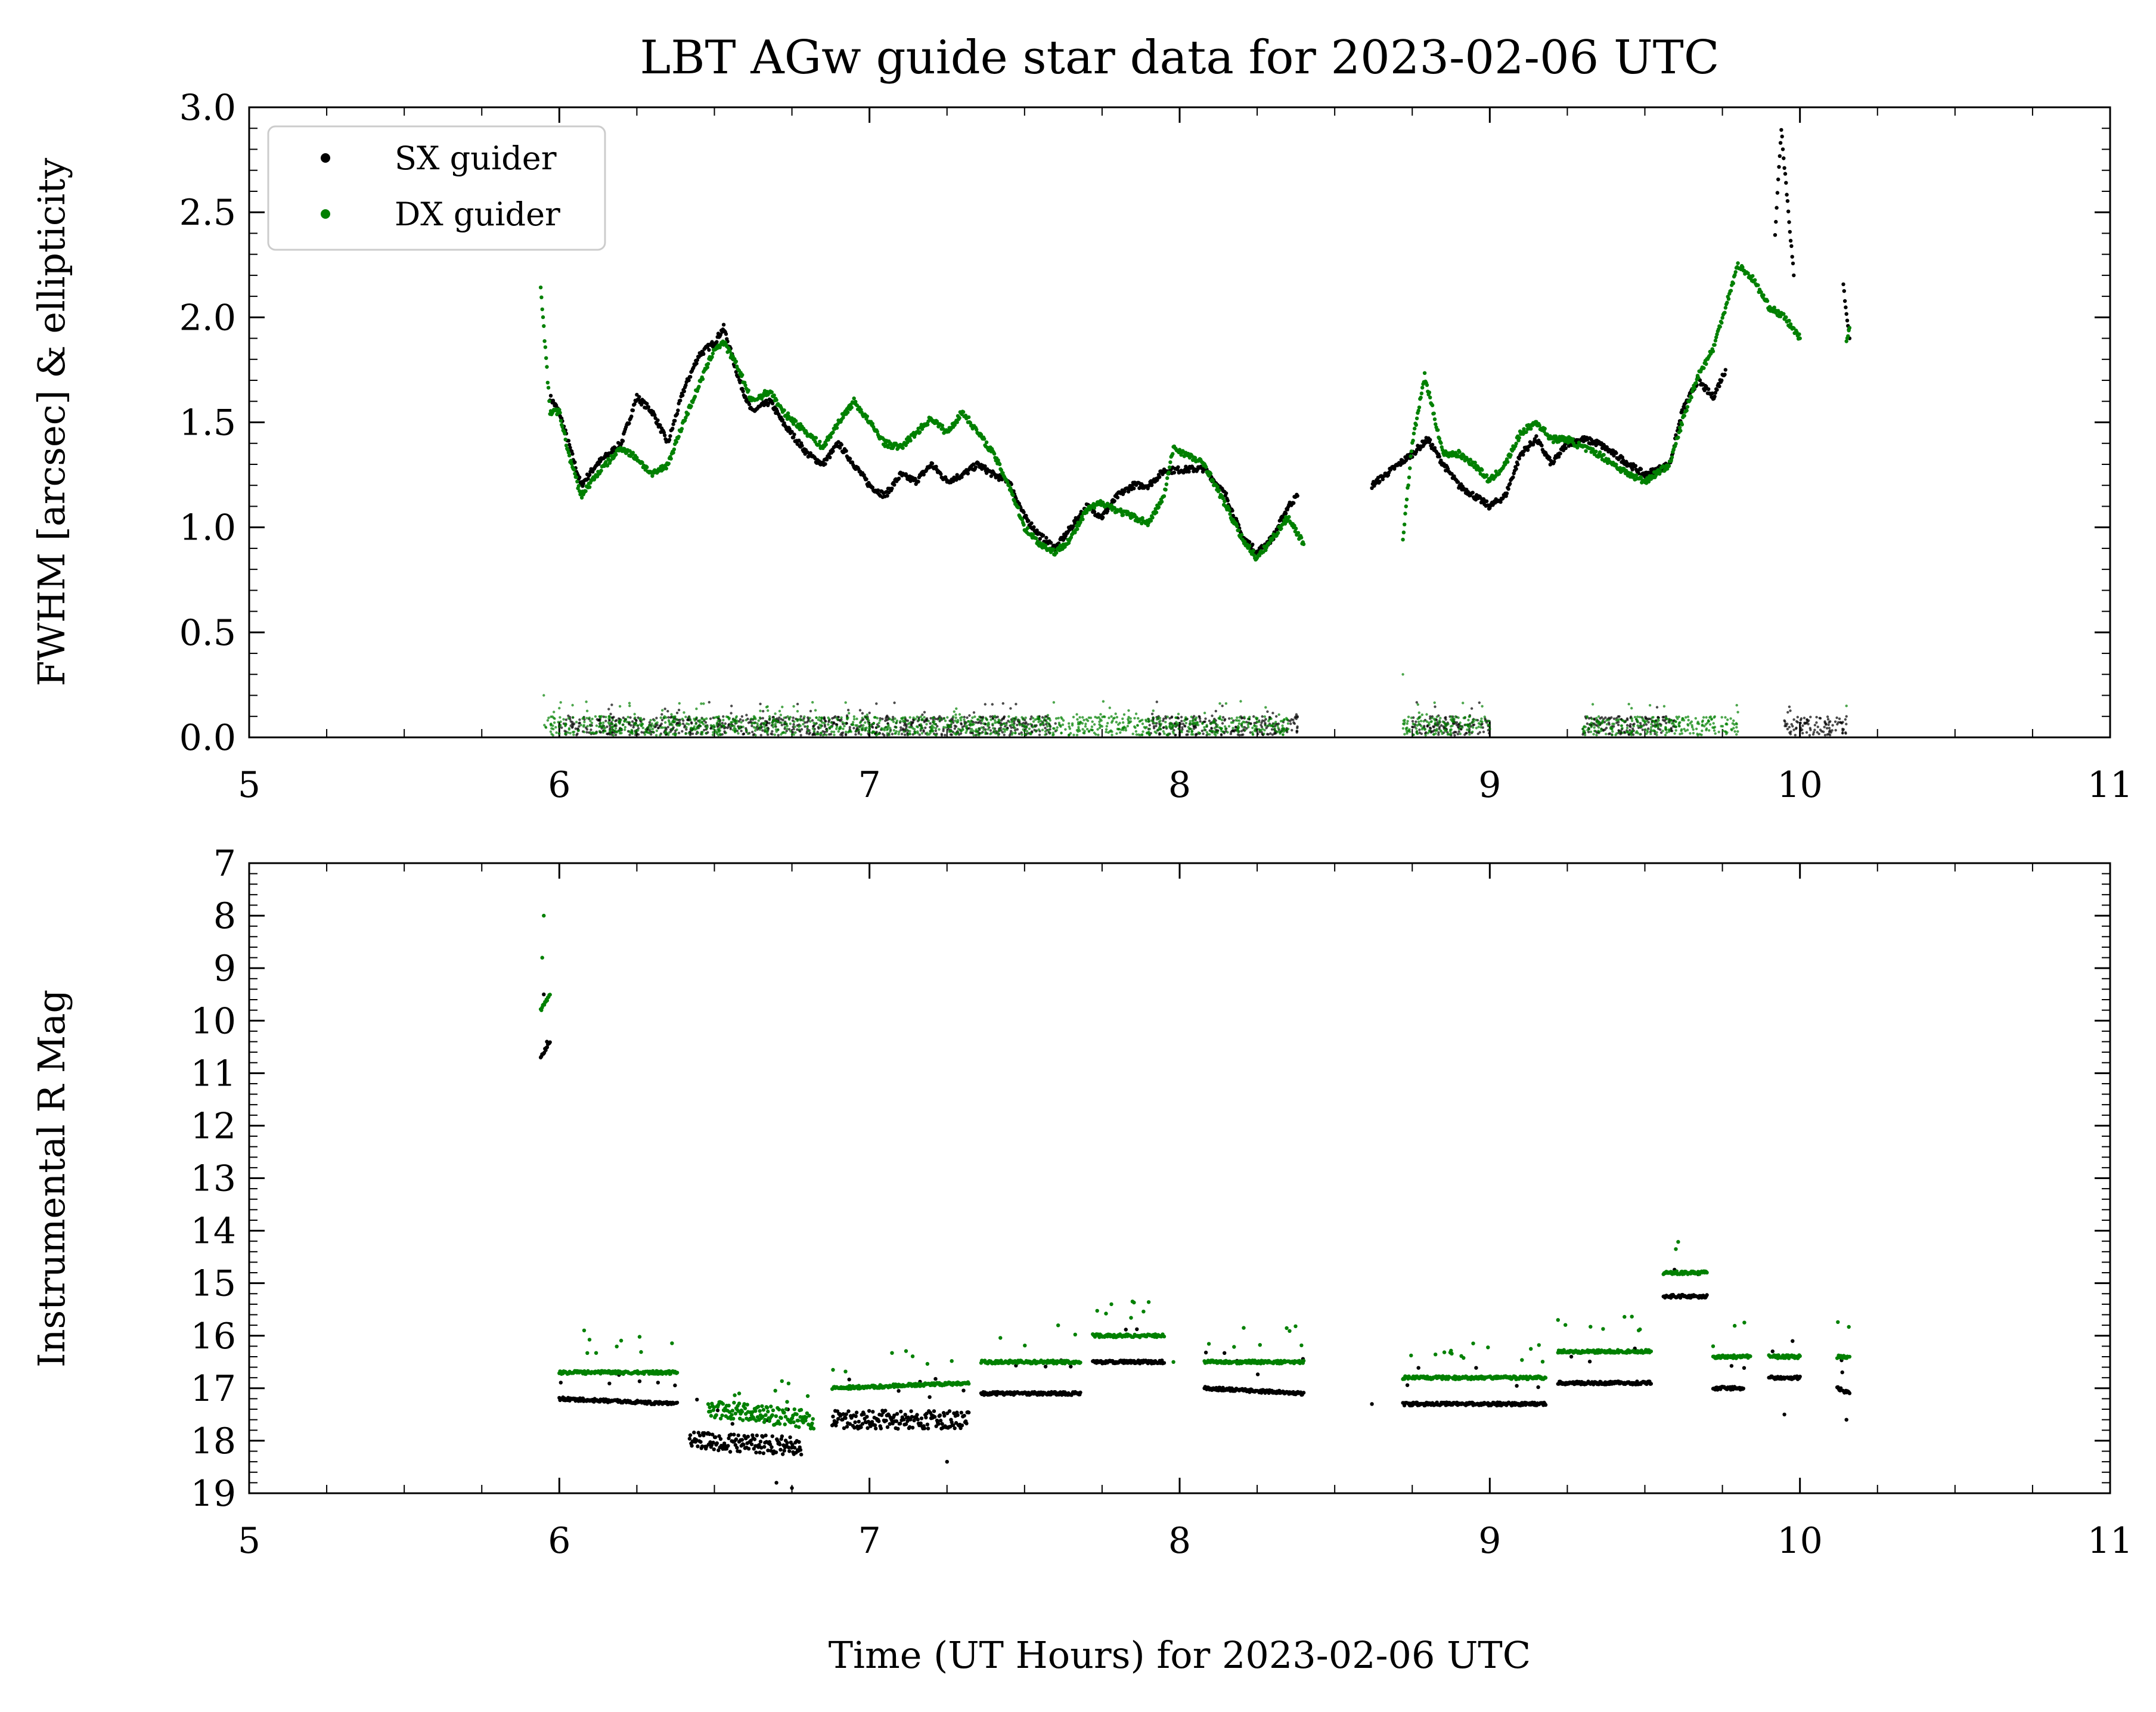 Image resolution: width=2156 pixels, height=1712 pixels. Describe the element at coordinates (1799, 785) in the screenshot. I see `x-tick-label: 10` at that location.